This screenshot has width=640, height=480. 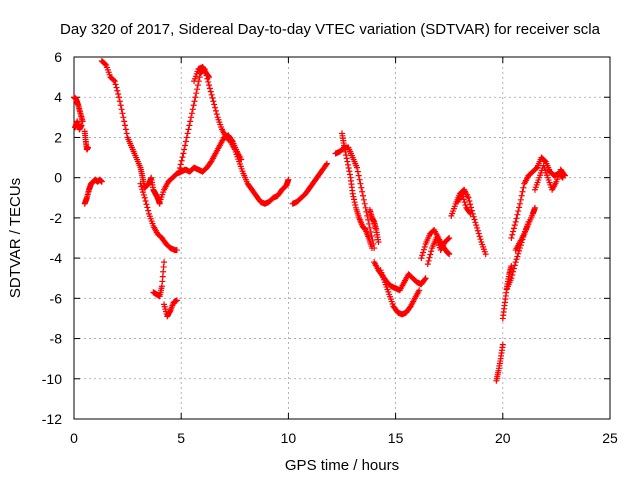 I want to click on series-s28, so click(x=525, y=229).